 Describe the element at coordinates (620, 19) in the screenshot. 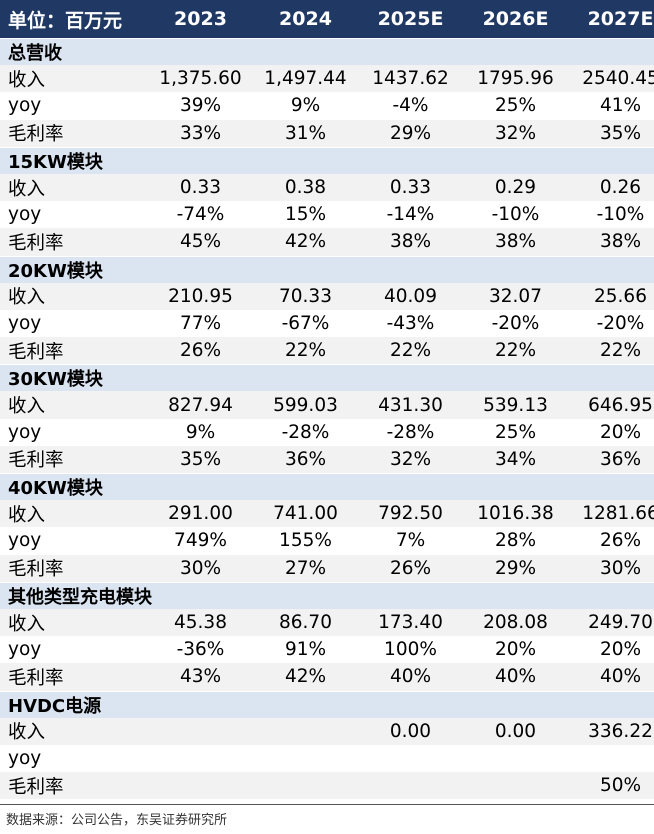

I see `header-cell: 2027E` at that location.